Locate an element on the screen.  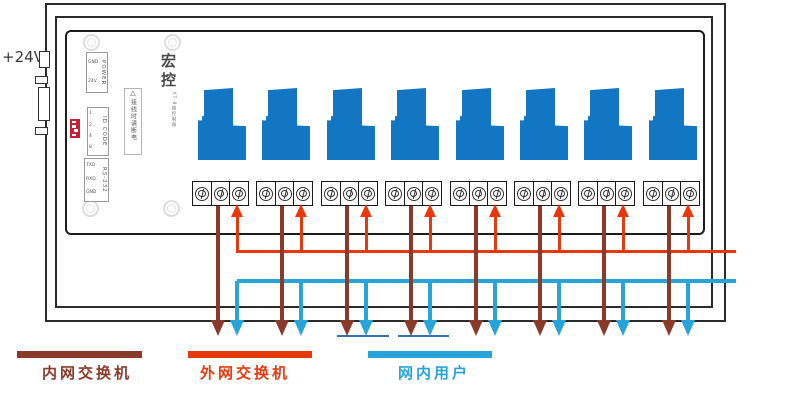
rs232-box: TXD RXD GND RS-232 is located at coordinates (96, 180).